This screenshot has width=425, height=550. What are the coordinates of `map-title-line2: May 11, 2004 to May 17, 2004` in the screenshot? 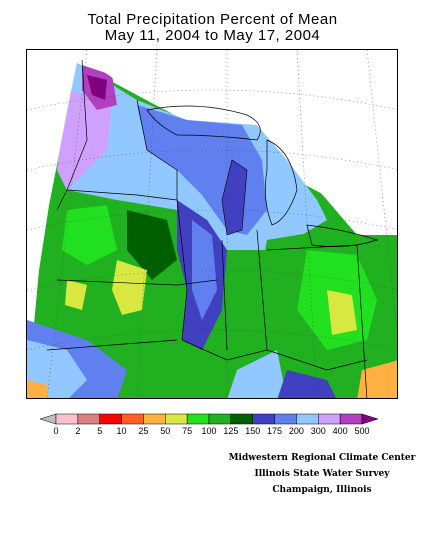 It's located at (212, 35).